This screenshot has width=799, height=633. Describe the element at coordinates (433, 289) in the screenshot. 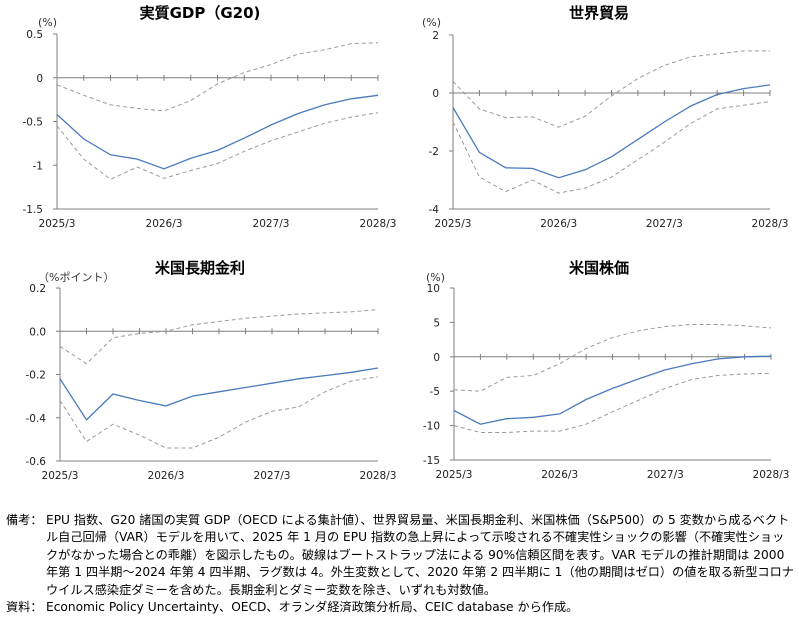

I see `y-tick-label: 10` at that location.